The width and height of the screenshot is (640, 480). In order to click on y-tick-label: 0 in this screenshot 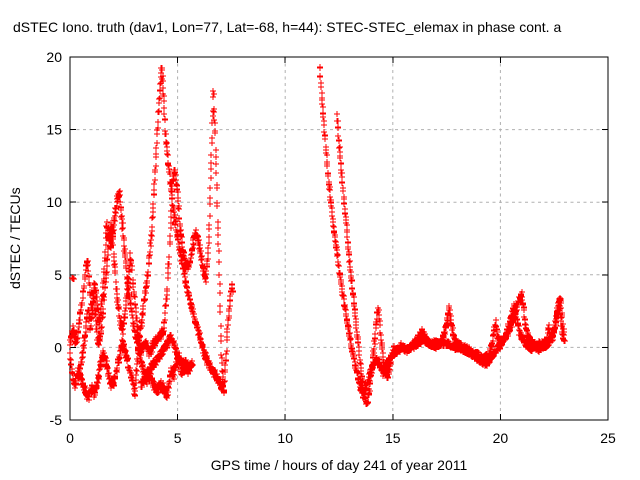, I will do `click(58, 347)`.